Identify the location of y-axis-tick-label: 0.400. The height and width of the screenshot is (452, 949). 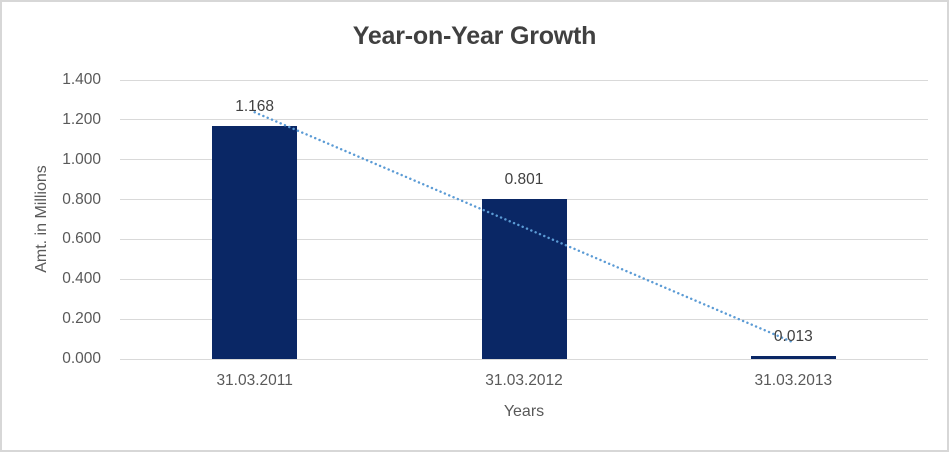
(81, 279).